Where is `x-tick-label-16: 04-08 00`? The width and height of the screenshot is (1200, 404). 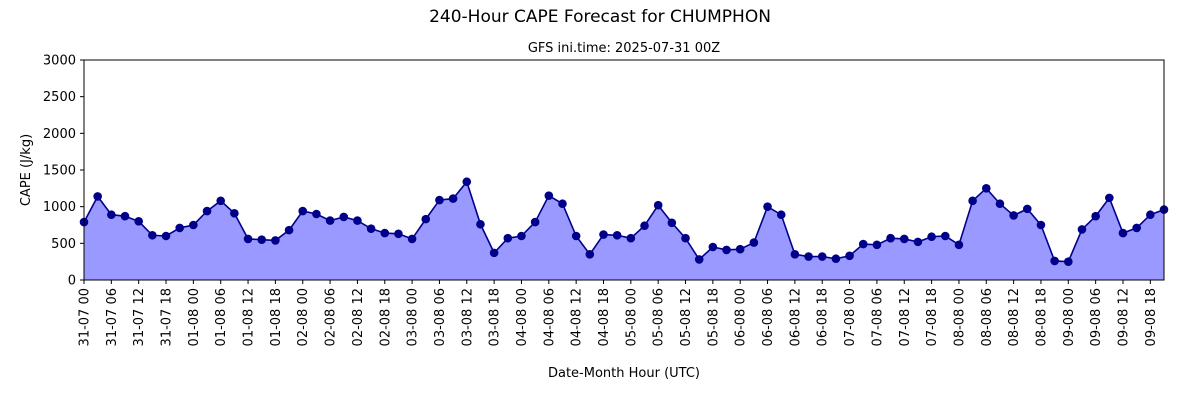
x-tick-label-16: 04-08 00 is located at coordinates (522, 317).